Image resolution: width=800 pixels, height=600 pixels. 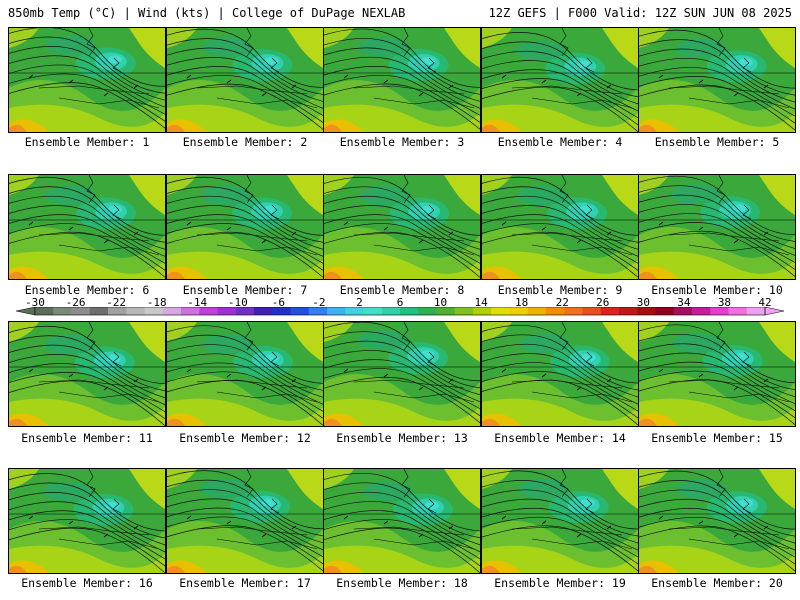 I want to click on colorbar-strip, so click(x=400, y=311).